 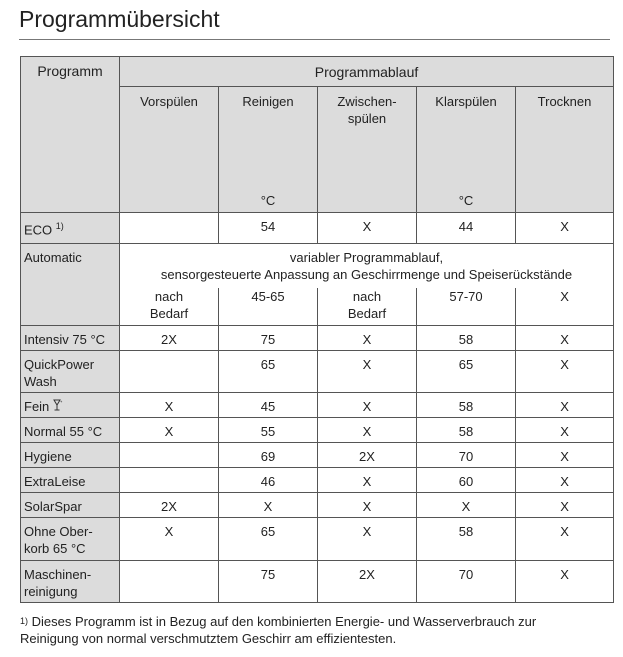 I want to click on table-cell: 69, so click(x=268, y=455).